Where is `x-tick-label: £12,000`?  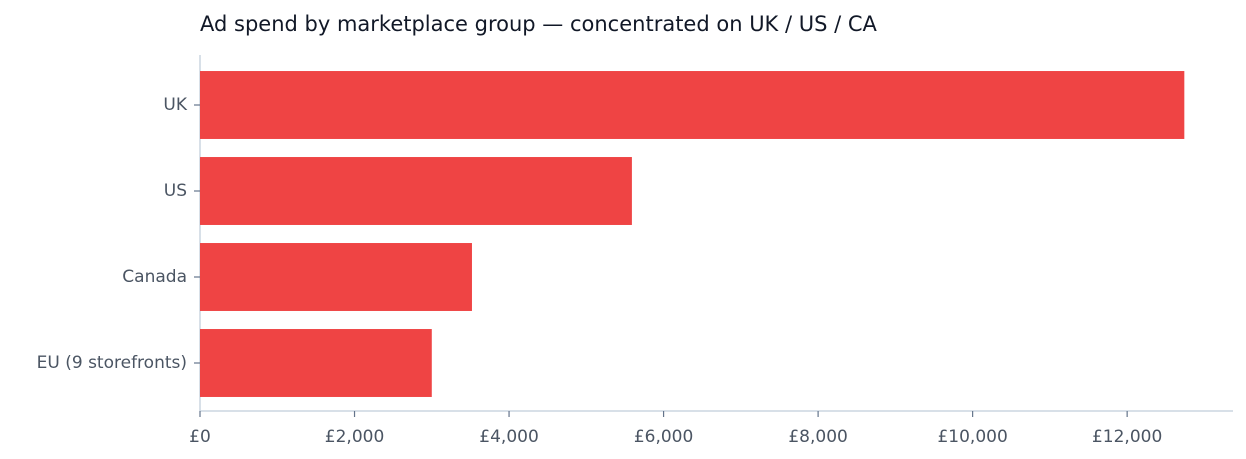
x-tick-label: £12,000 is located at coordinates (1127, 437).